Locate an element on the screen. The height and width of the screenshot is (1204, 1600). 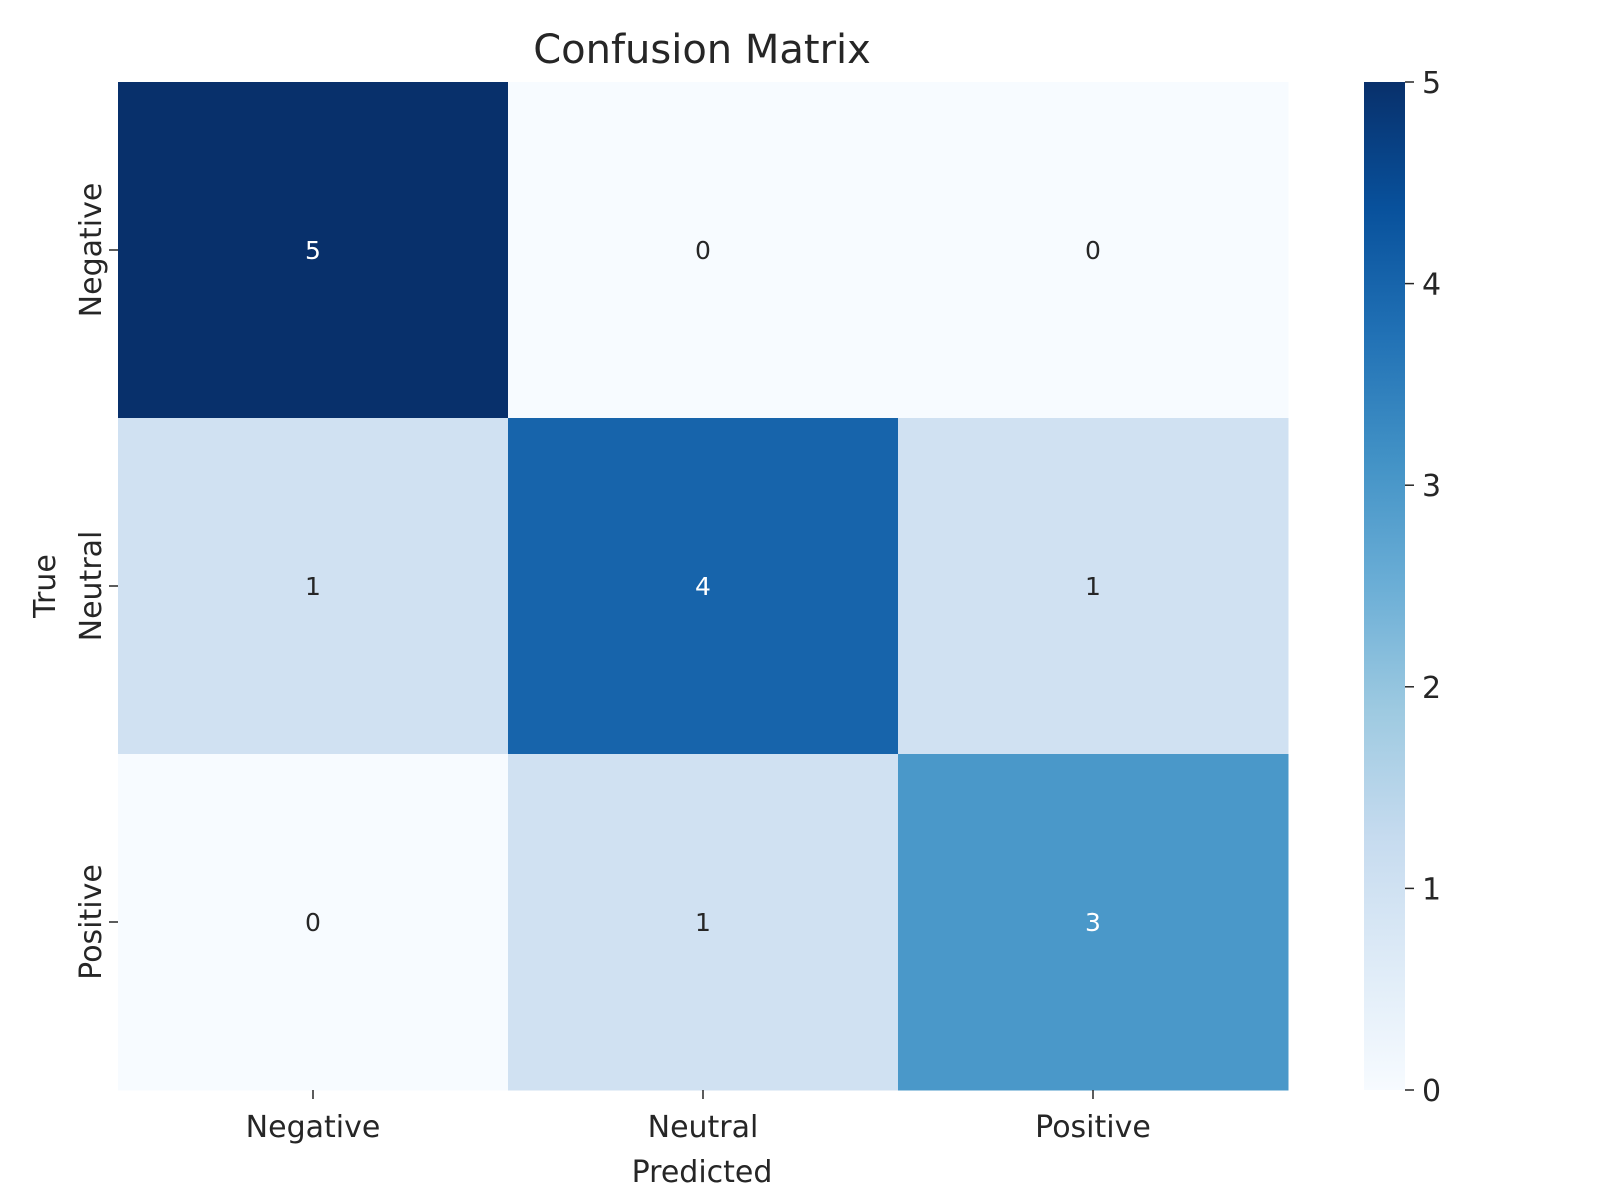
x-tick-label: Negative is located at coordinates (313, 1127).